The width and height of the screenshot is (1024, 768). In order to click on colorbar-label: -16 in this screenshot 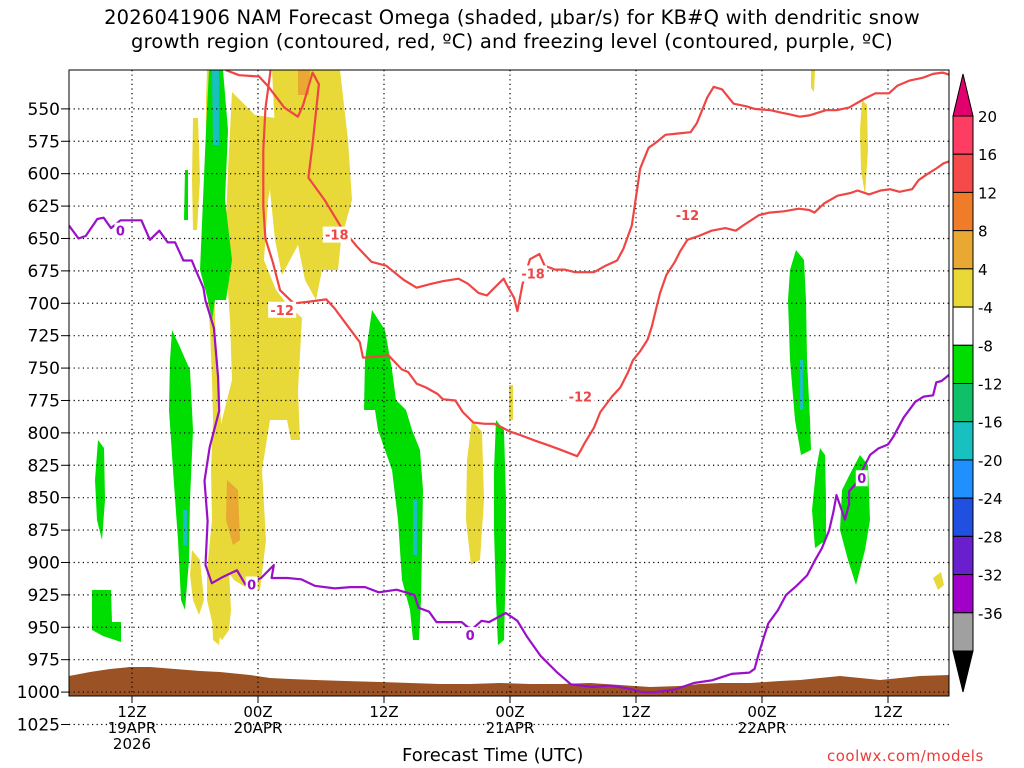, I will do `click(990, 423)`.